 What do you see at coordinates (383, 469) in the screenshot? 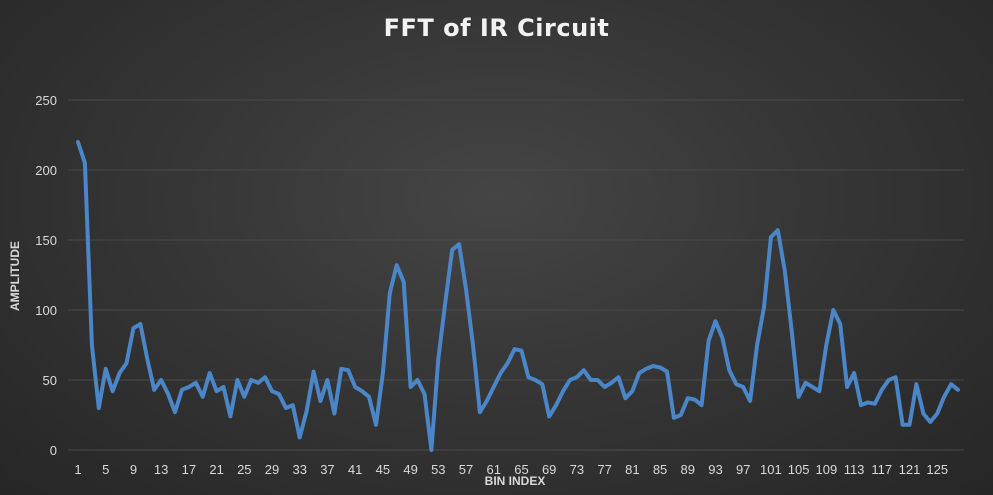
I see `x-tick-label: 45` at bounding box center [383, 469].